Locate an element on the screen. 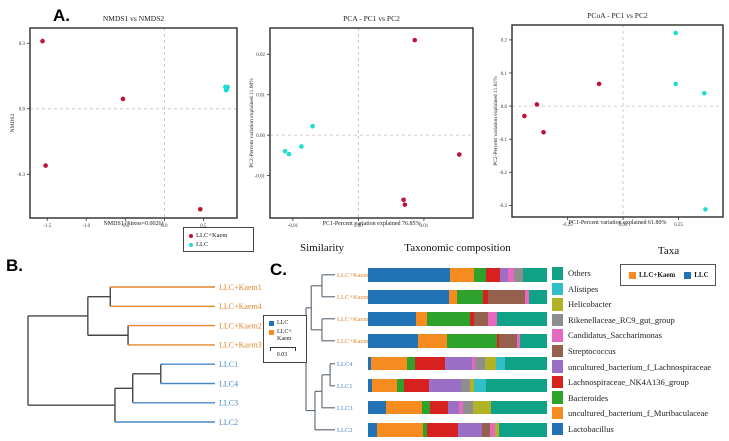 Image resolution: width=729 pixels, height=441 pixels. taxa-label: uncultured_bacterium_f_Lachnospiraceae is located at coordinates (640, 366).